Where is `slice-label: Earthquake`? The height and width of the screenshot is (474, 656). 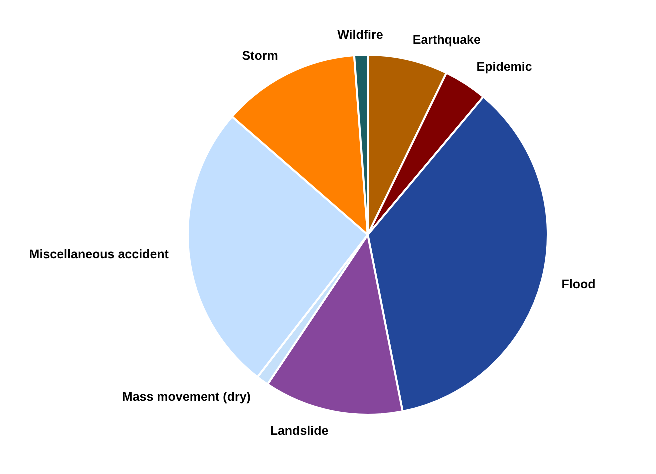 slice-label: Earthquake is located at coordinates (446, 40).